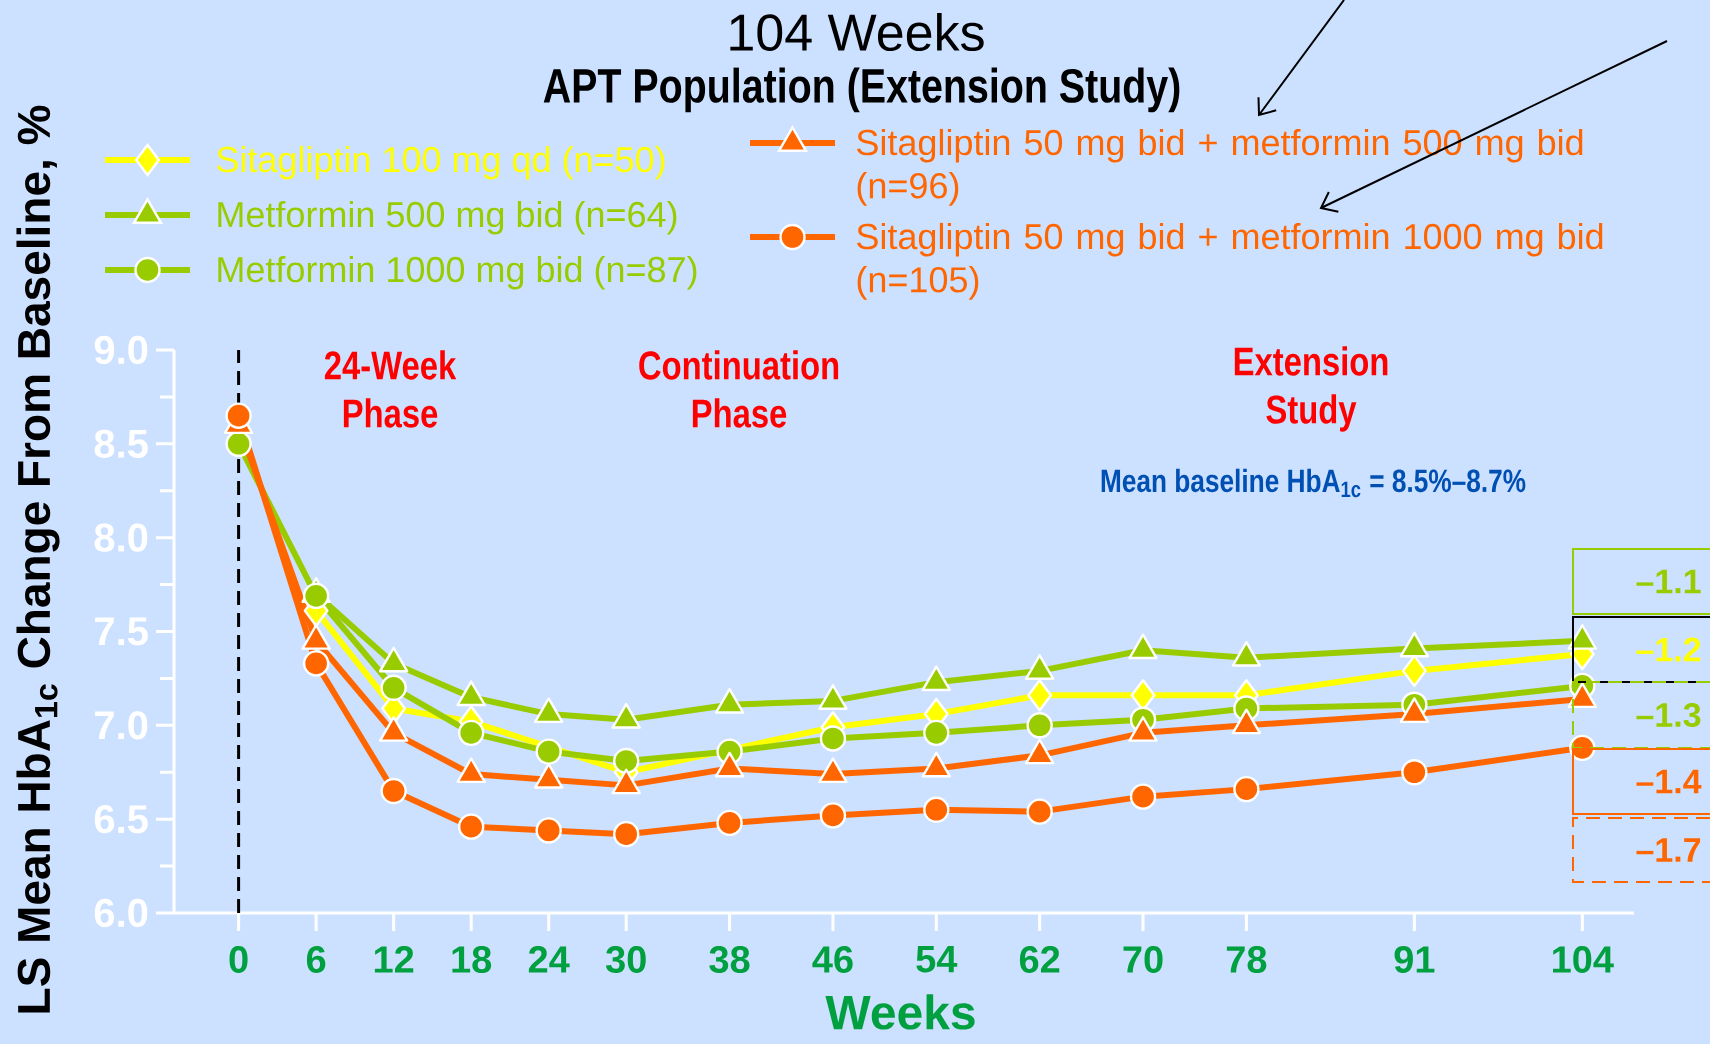 The width and height of the screenshot is (1710, 1044). What do you see at coordinates (1668, 649) in the screenshot?
I see `text: –1.2` at bounding box center [1668, 649].